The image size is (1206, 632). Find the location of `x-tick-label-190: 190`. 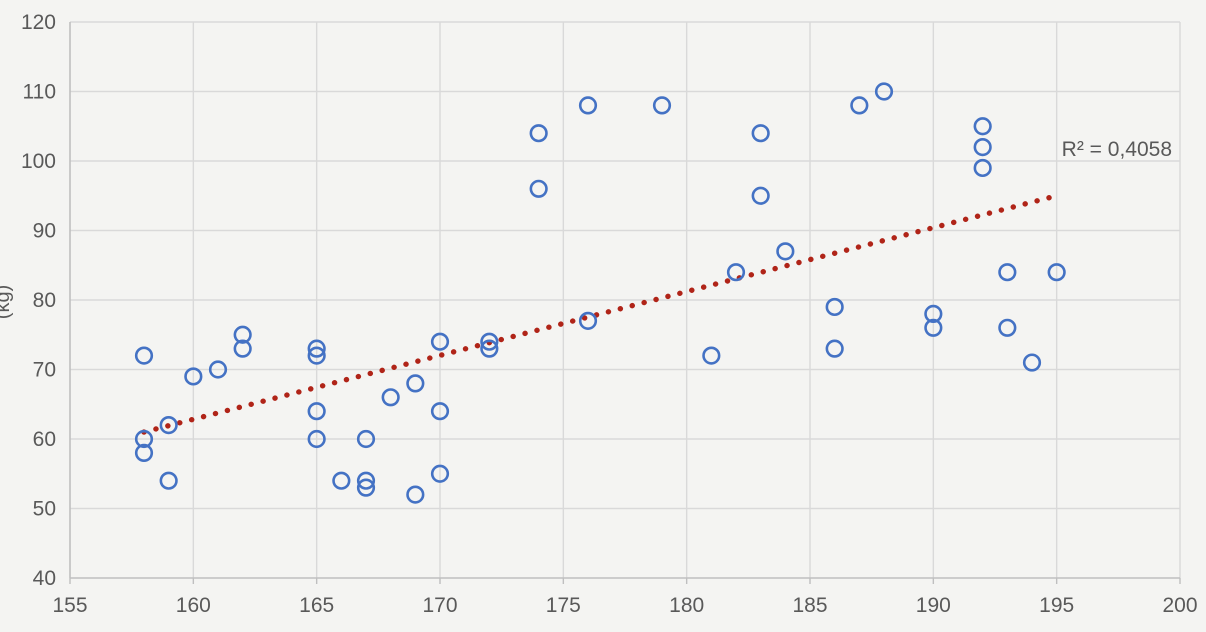

x-tick-label-190: 190 is located at coordinates (933, 605).